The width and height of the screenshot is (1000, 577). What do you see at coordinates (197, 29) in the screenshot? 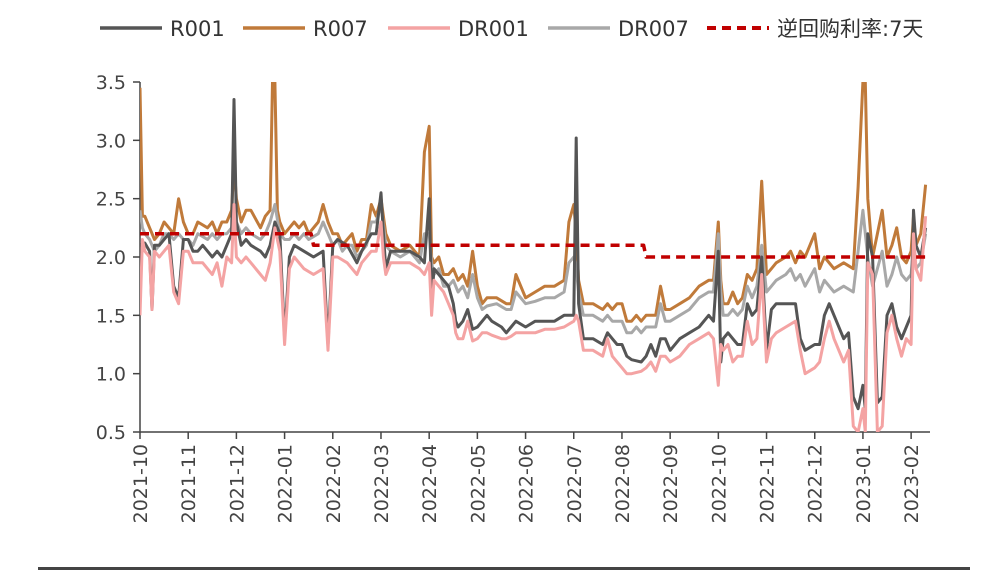
I see `legend-label: R001` at bounding box center [197, 29].